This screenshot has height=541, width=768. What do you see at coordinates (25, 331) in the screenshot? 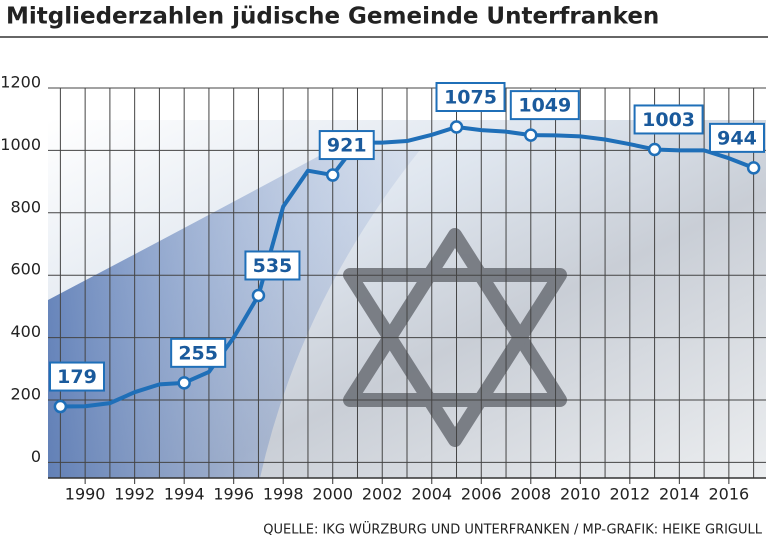
I see `y-tick-label: 400` at bounding box center [25, 331].